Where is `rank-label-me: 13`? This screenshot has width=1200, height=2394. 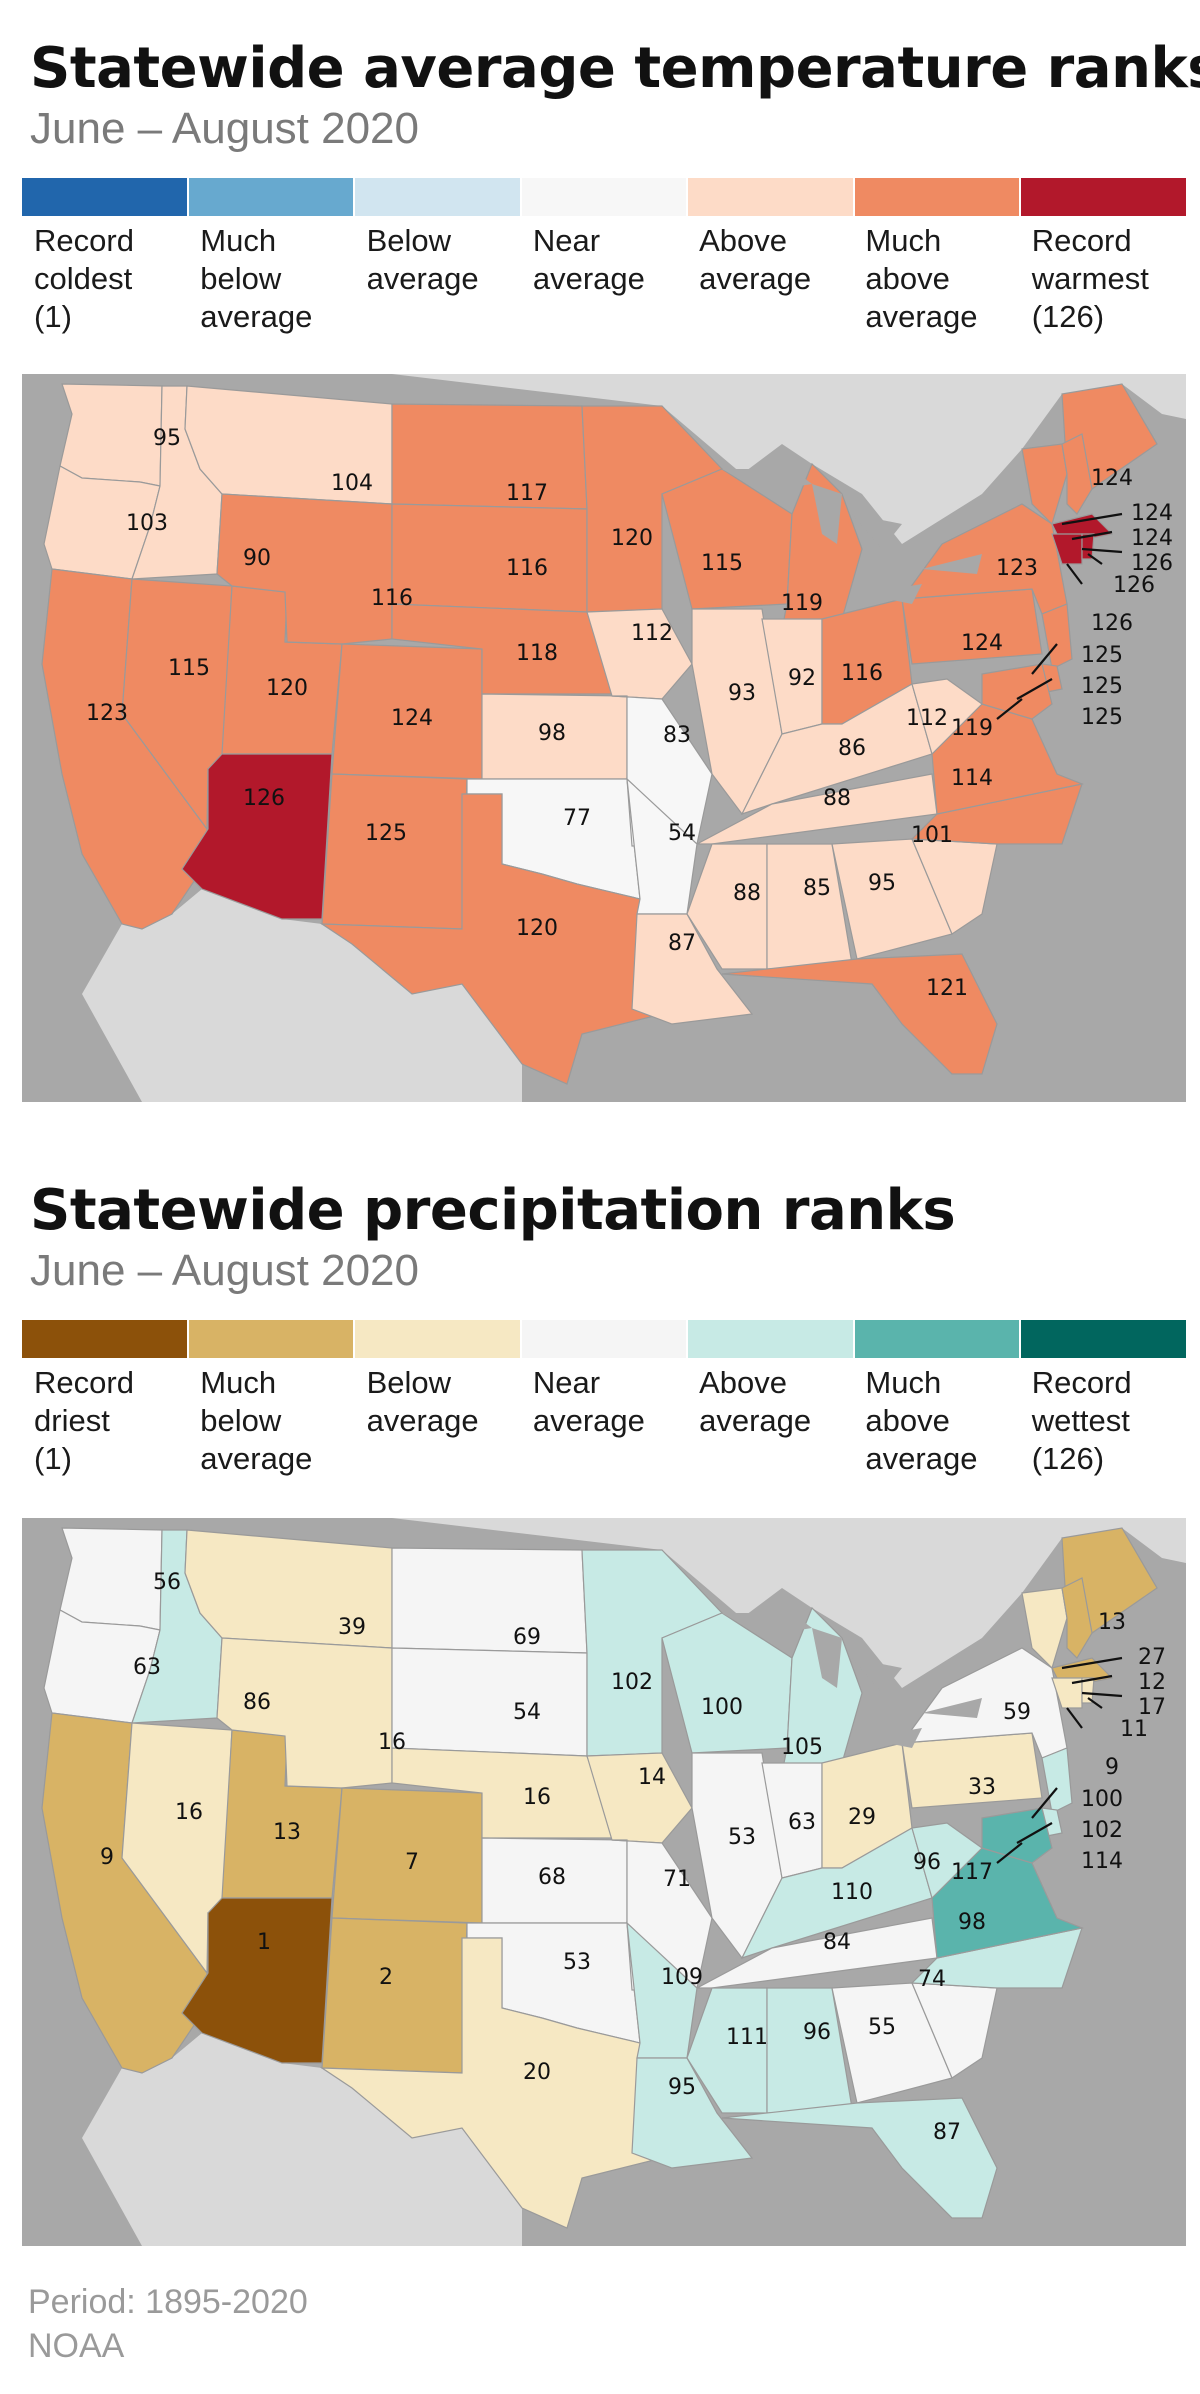
rank-label-me: 13 is located at coordinates (1112, 1622).